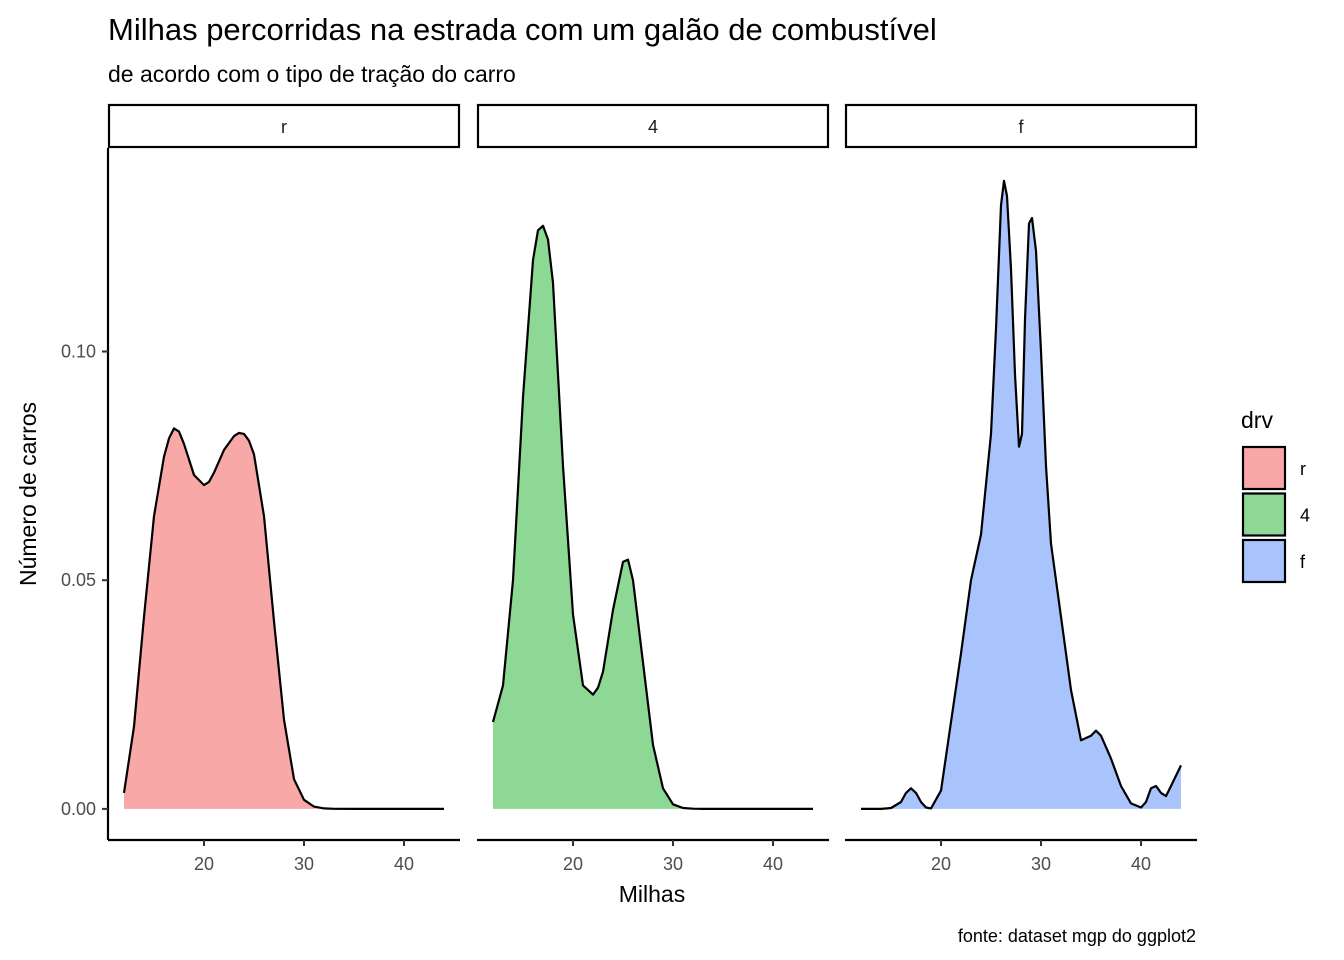 Image resolution: width=1344 pixels, height=960 pixels. I want to click on strip-label-f: f, so click(1021, 127).